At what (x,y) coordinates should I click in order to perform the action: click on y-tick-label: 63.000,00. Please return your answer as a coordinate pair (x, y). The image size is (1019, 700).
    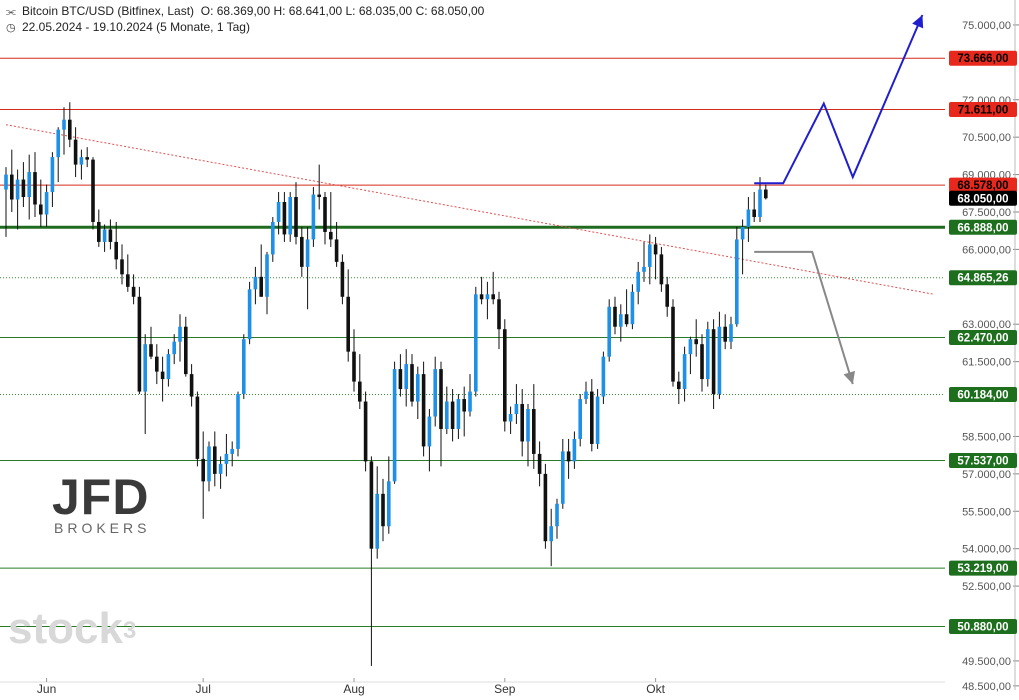
    Looking at the image, I should click on (986, 325).